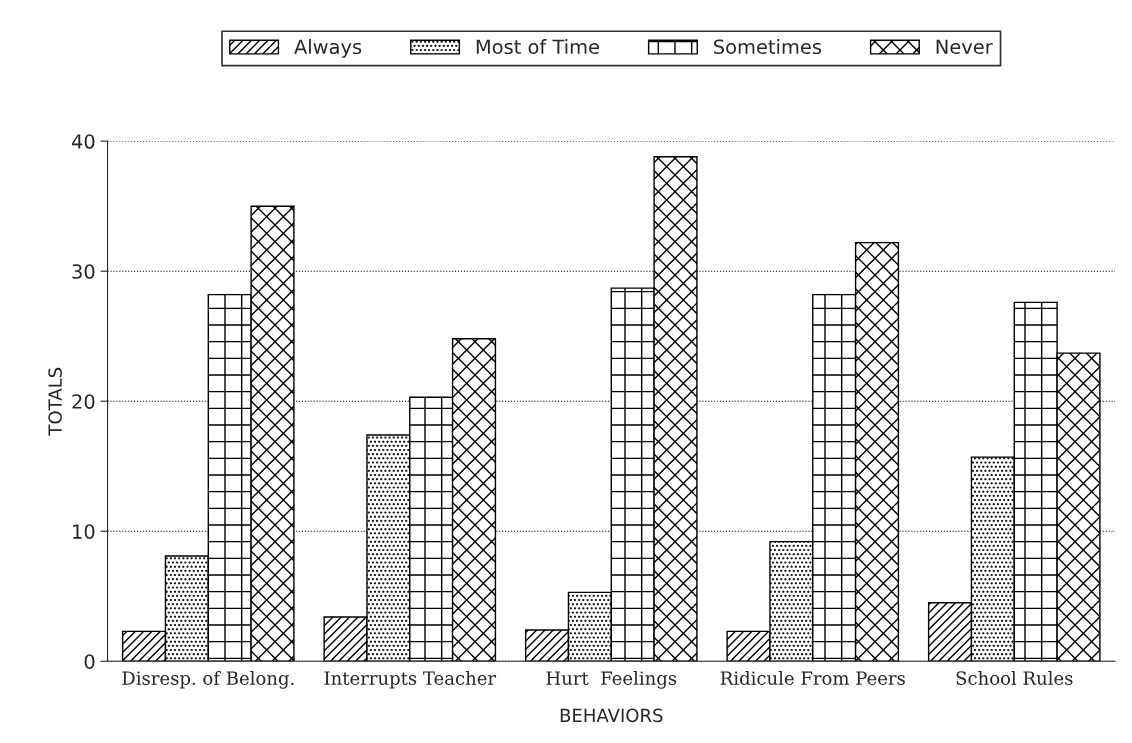 The image size is (1132, 743). What do you see at coordinates (611, 715) in the screenshot?
I see `x-axis-title: BEHAVIORS` at bounding box center [611, 715].